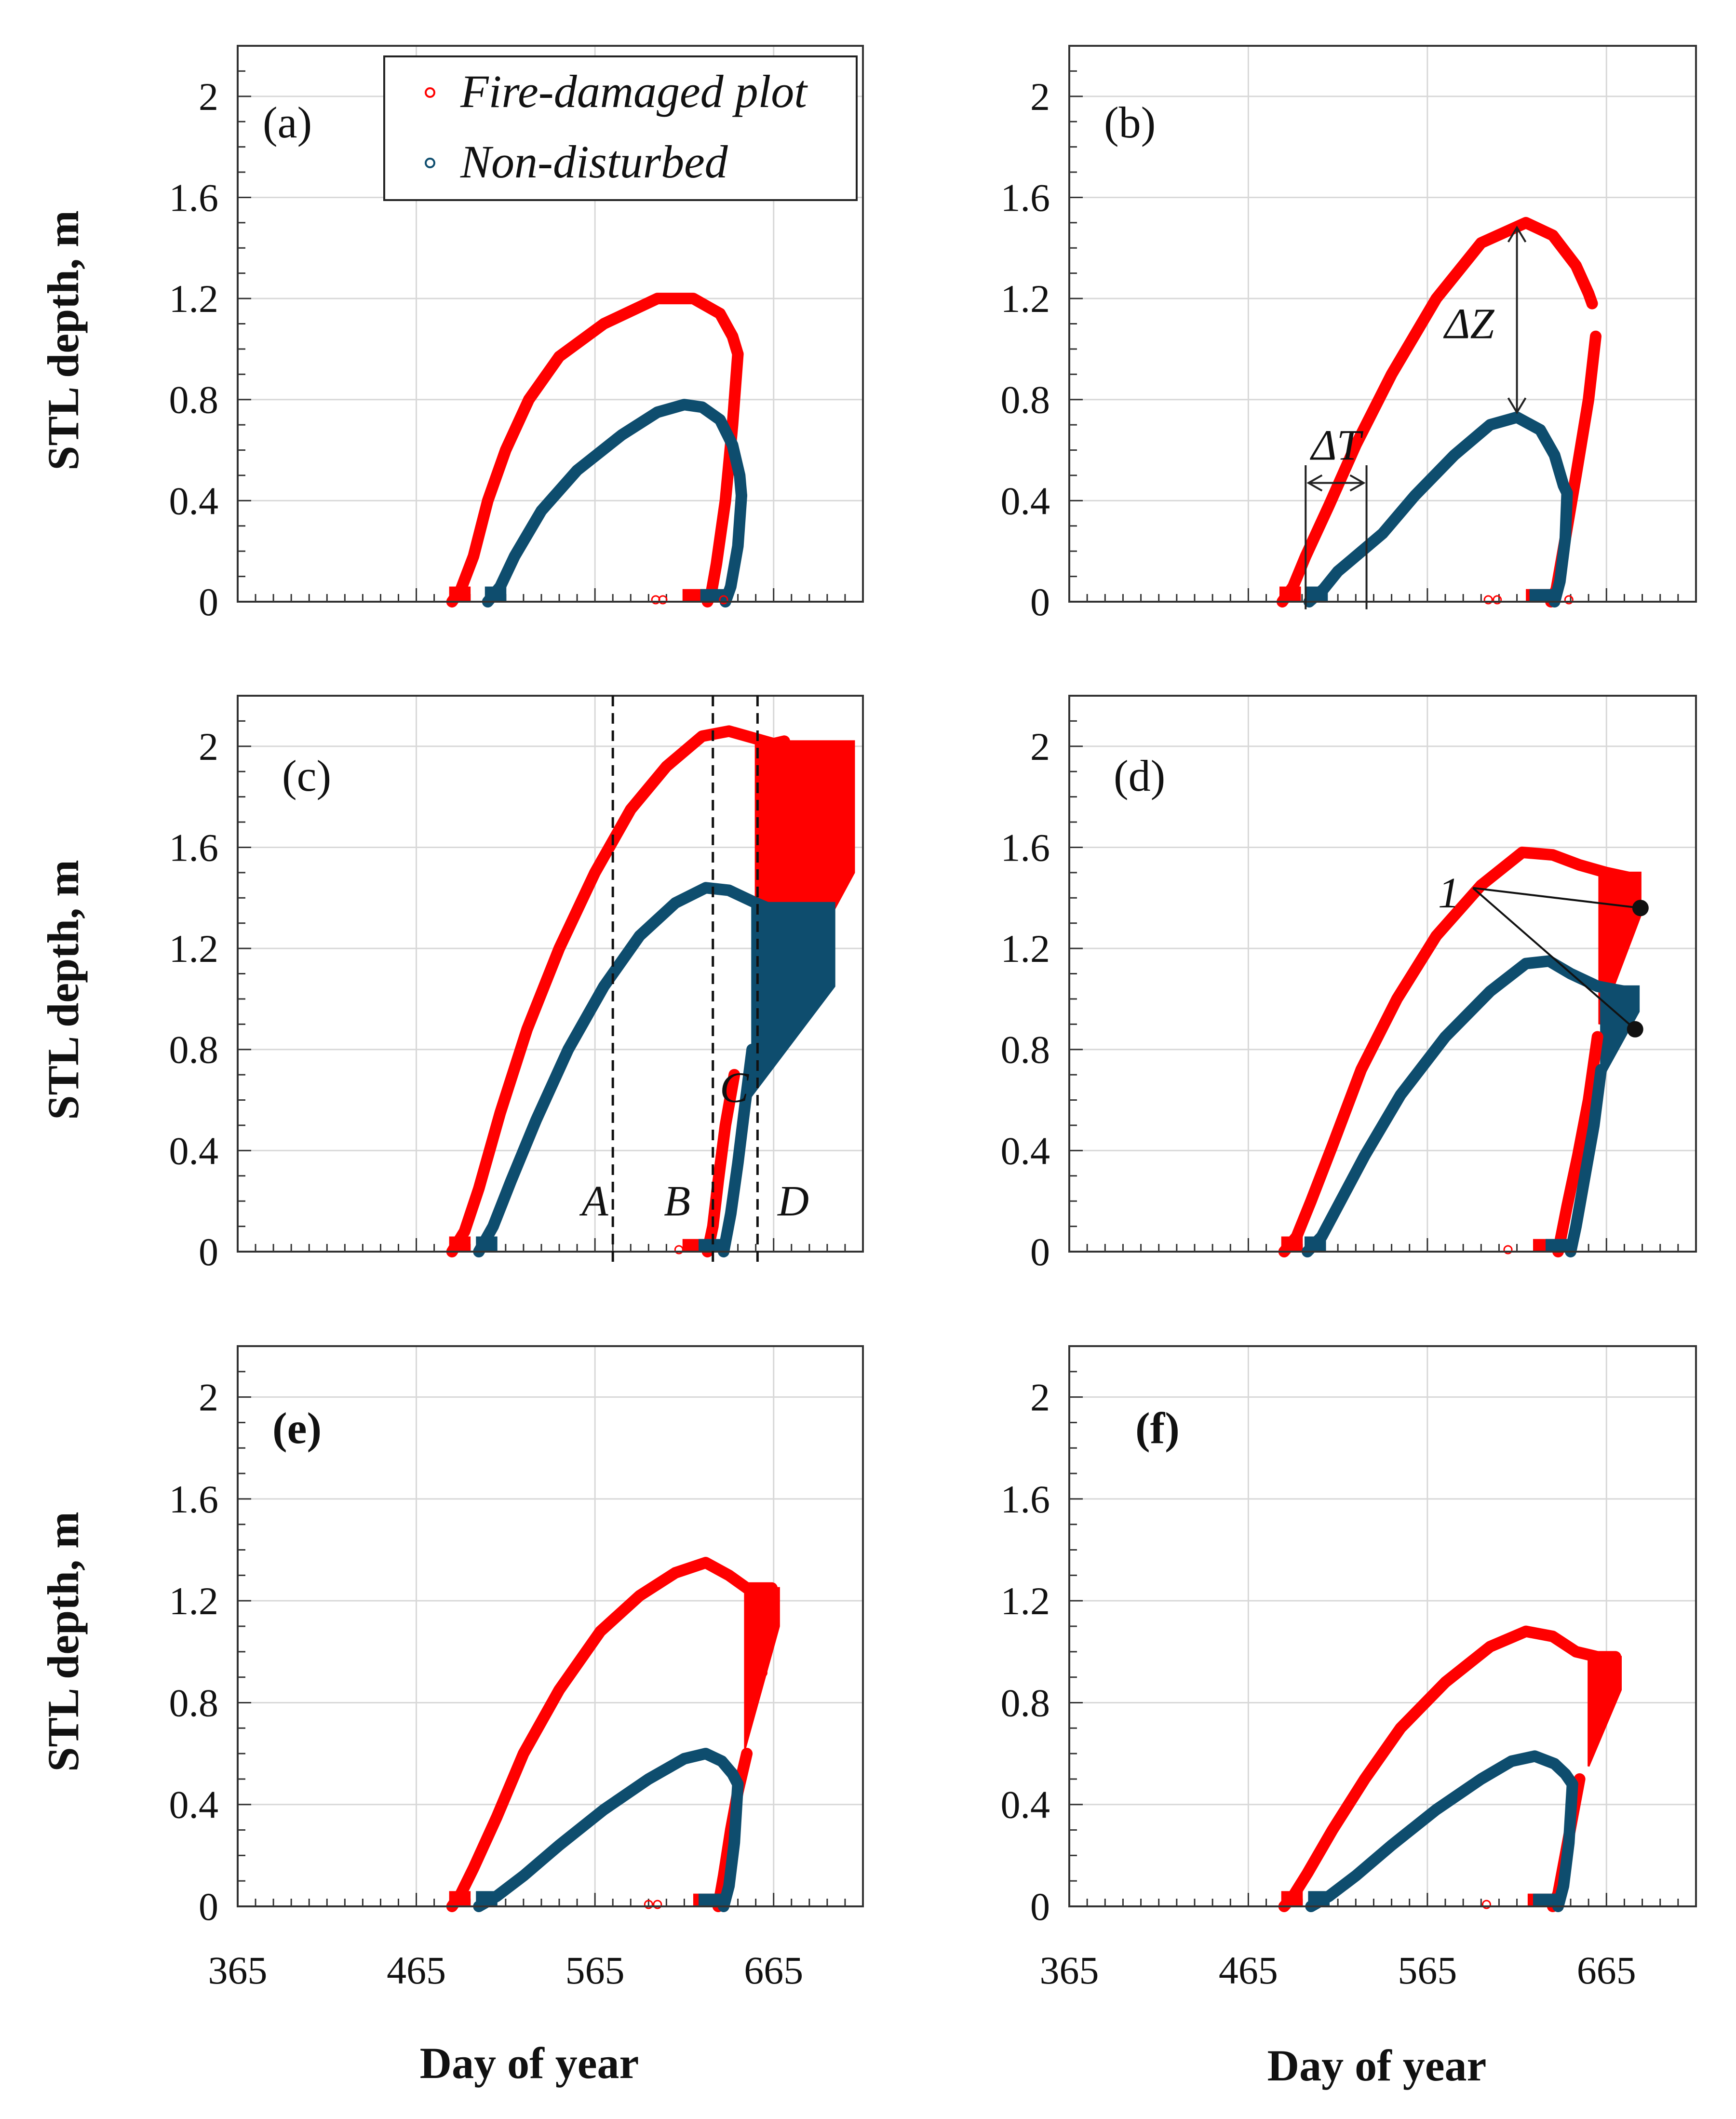 The image size is (1736, 2119). Describe the element at coordinates (1377, 2065) in the screenshot. I see `x-axis-title-right: Day of year` at that location.